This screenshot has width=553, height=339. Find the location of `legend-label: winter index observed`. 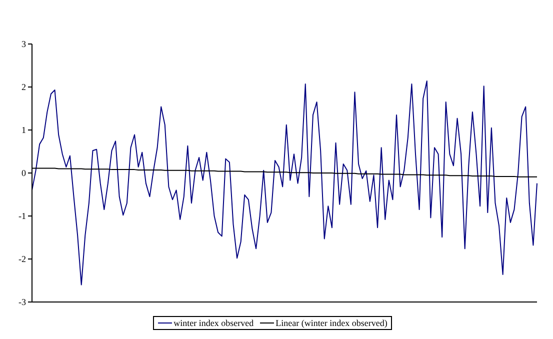

legend-label: winter index observed is located at coordinates (214, 323).